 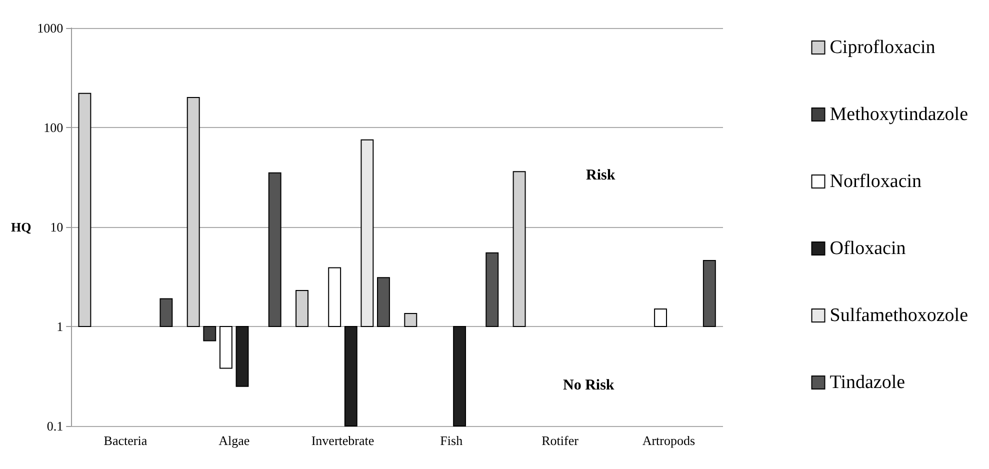 I want to click on x-tick-label: Fish, so click(x=452, y=440).